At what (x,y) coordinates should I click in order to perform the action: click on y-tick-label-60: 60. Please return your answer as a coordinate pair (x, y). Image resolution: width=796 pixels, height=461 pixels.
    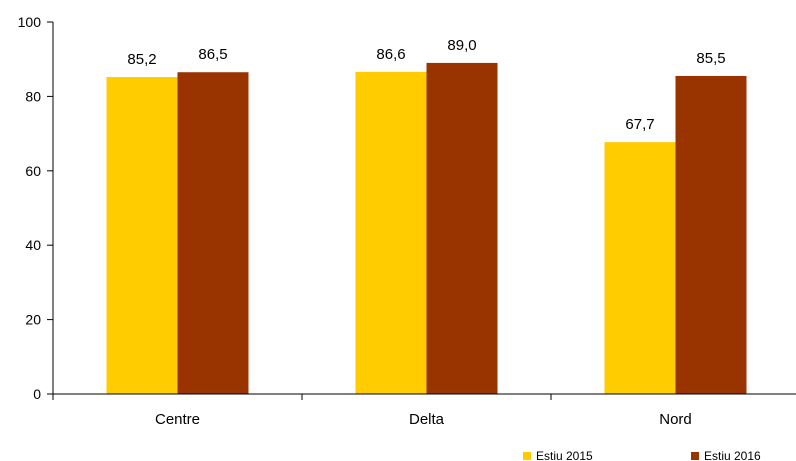
    Looking at the image, I should click on (33, 171).